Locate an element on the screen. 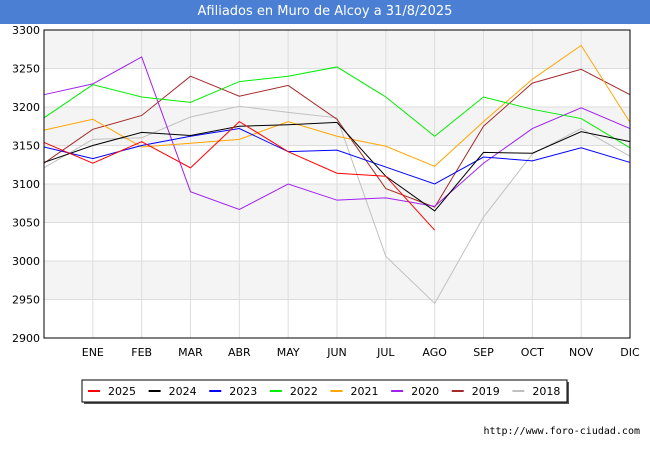 This screenshot has height=450, width=650. y-tick-label: 2900 is located at coordinates (26, 338).